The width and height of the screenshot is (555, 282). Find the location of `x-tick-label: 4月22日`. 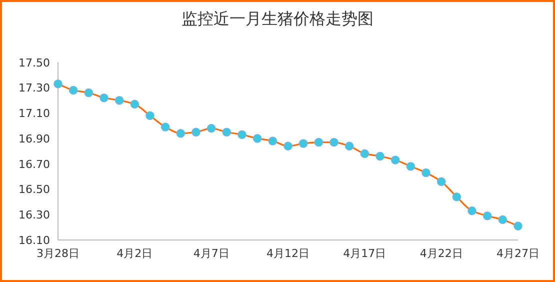

x-tick-label: 4月22日 is located at coordinates (441, 253).